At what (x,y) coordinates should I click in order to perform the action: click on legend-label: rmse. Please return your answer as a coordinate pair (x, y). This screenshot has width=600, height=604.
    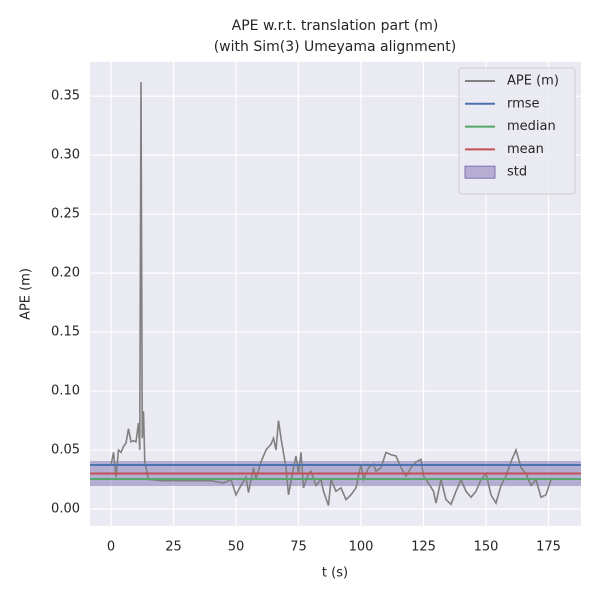
    Looking at the image, I should click on (523, 103).